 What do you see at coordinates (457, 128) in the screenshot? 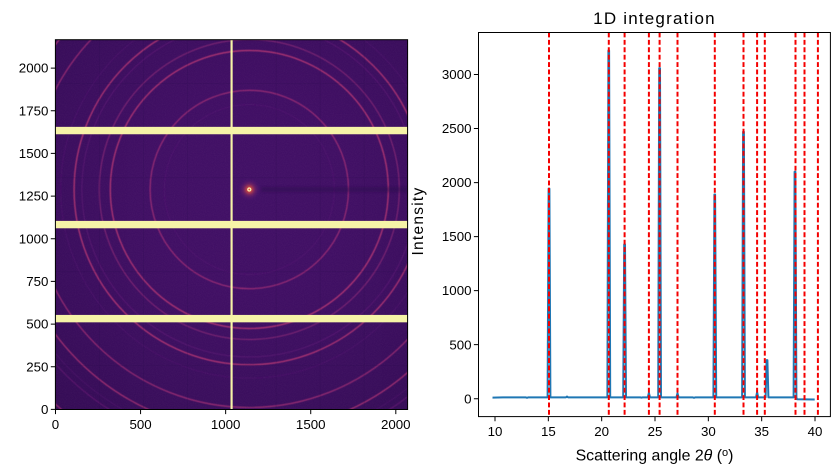
I see `svg-text: 2500` at bounding box center [457, 128].